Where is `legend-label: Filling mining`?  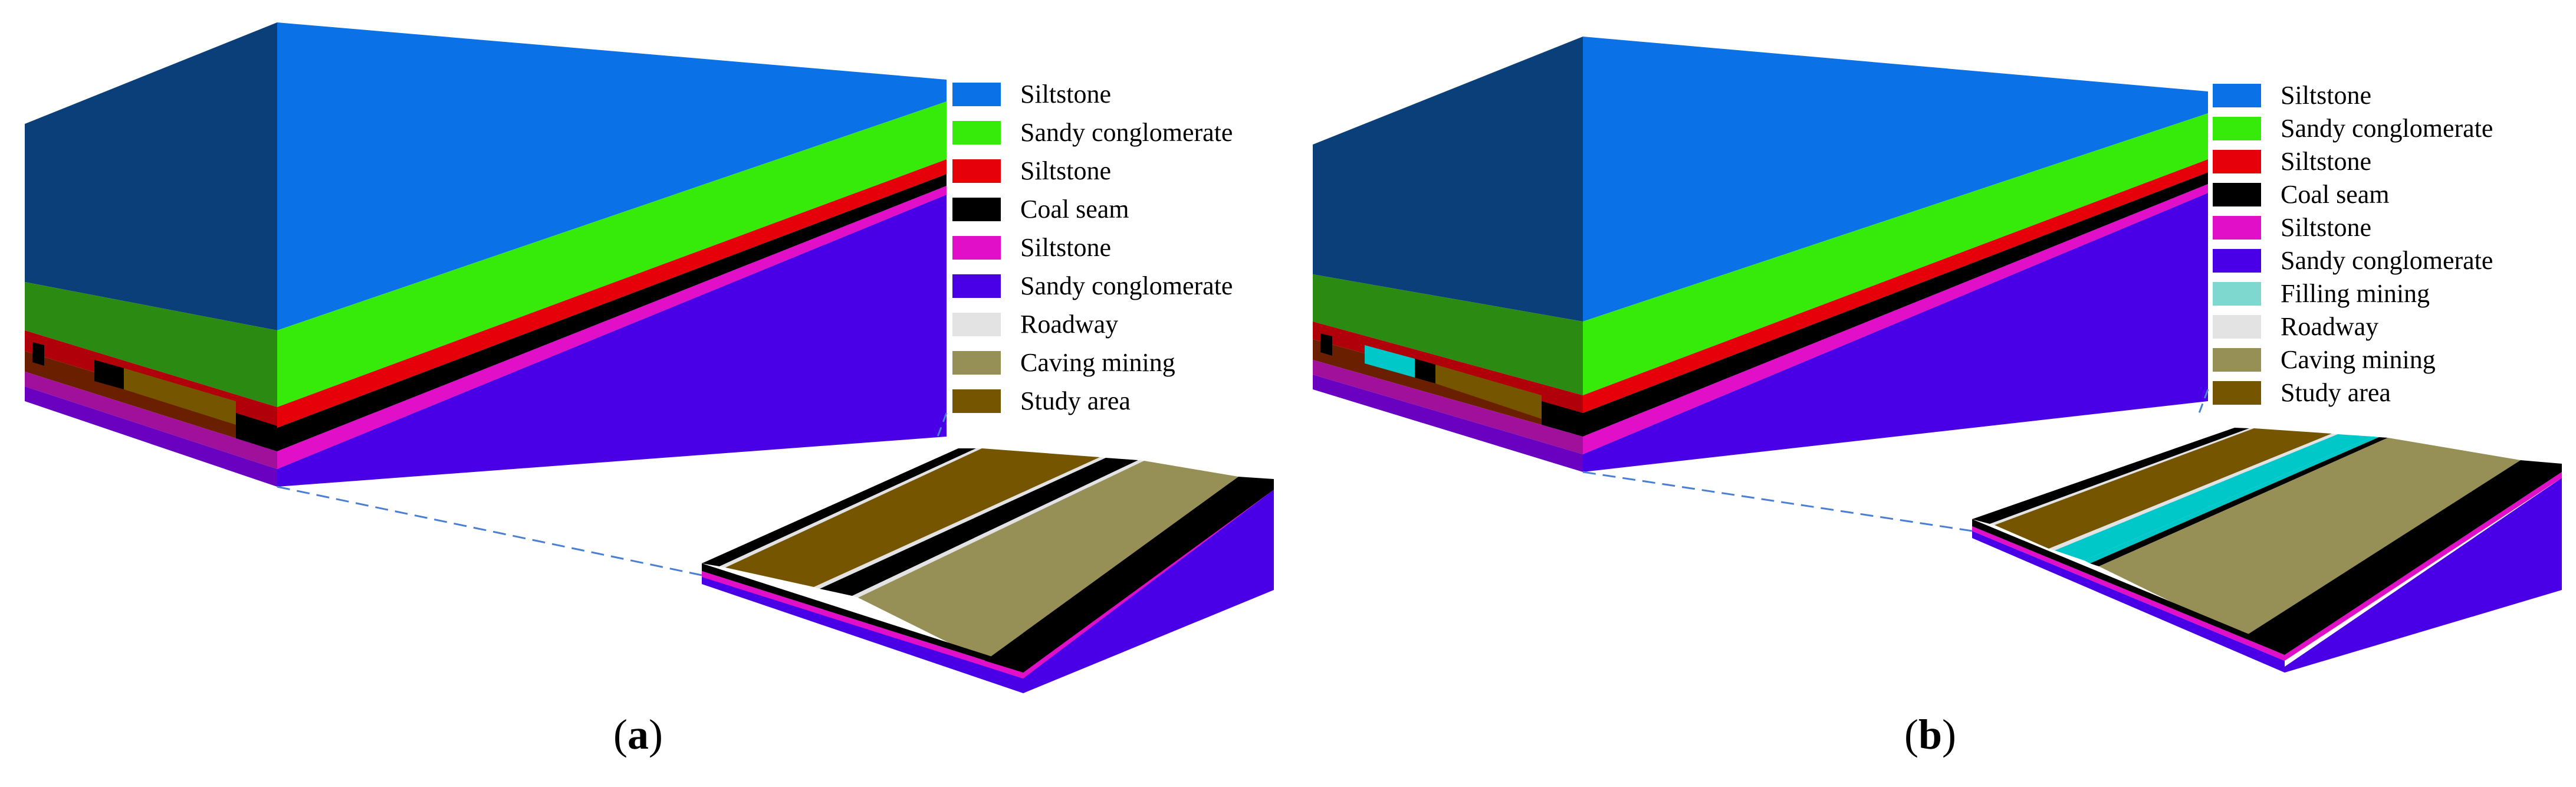 legend-label: Filling mining is located at coordinates (2355, 293).